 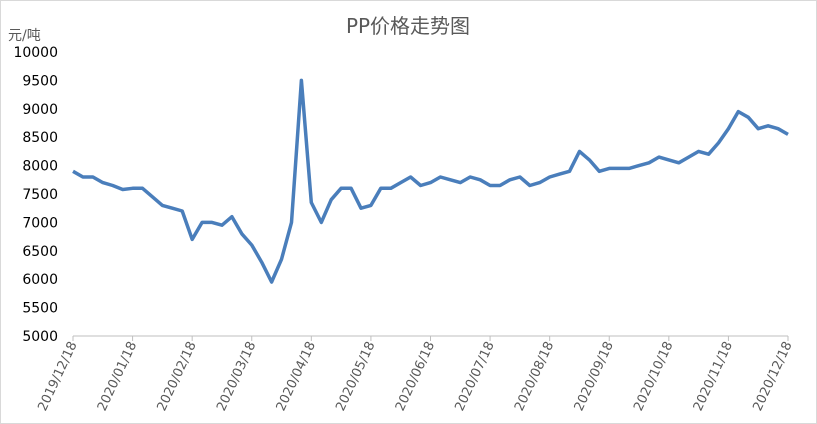 I want to click on y-tick-label: 6500, so click(x=40, y=252).